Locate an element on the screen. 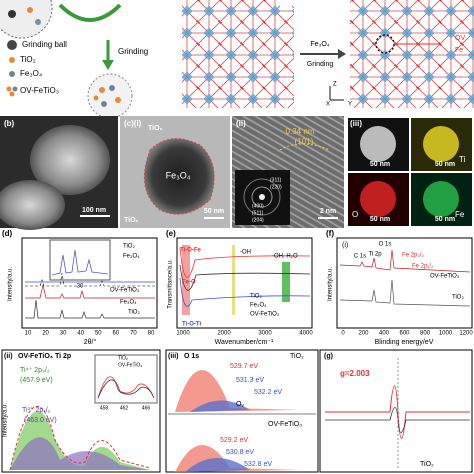 This screenshot has width=474, height=474. label: Ti-O-Fe is located at coordinates (191, 251).